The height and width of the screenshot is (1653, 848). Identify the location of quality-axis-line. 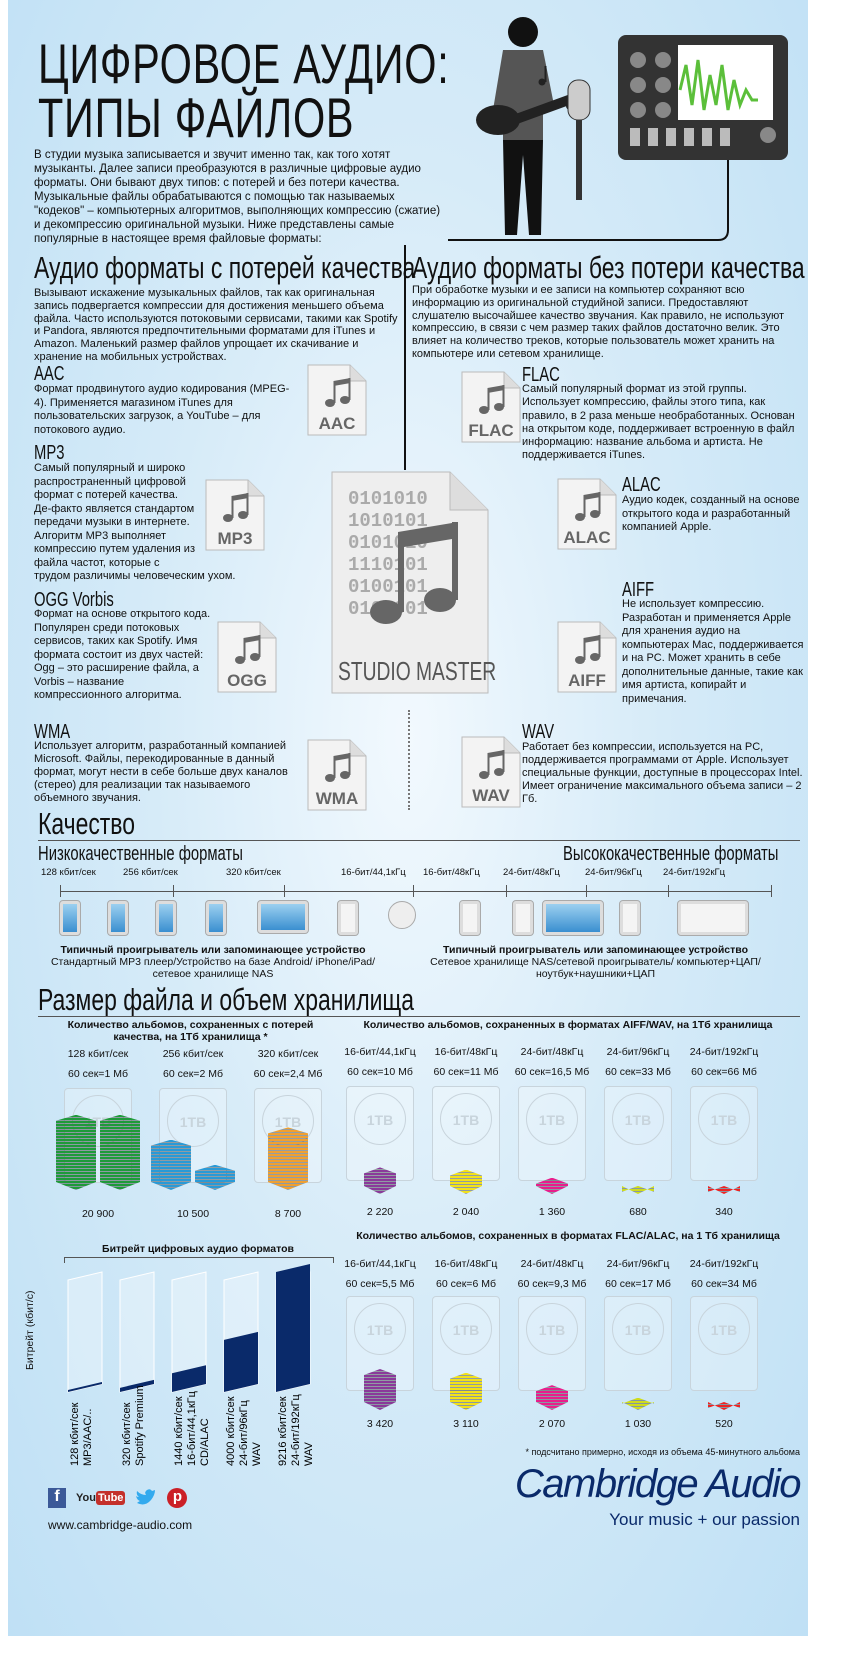
(416, 891).